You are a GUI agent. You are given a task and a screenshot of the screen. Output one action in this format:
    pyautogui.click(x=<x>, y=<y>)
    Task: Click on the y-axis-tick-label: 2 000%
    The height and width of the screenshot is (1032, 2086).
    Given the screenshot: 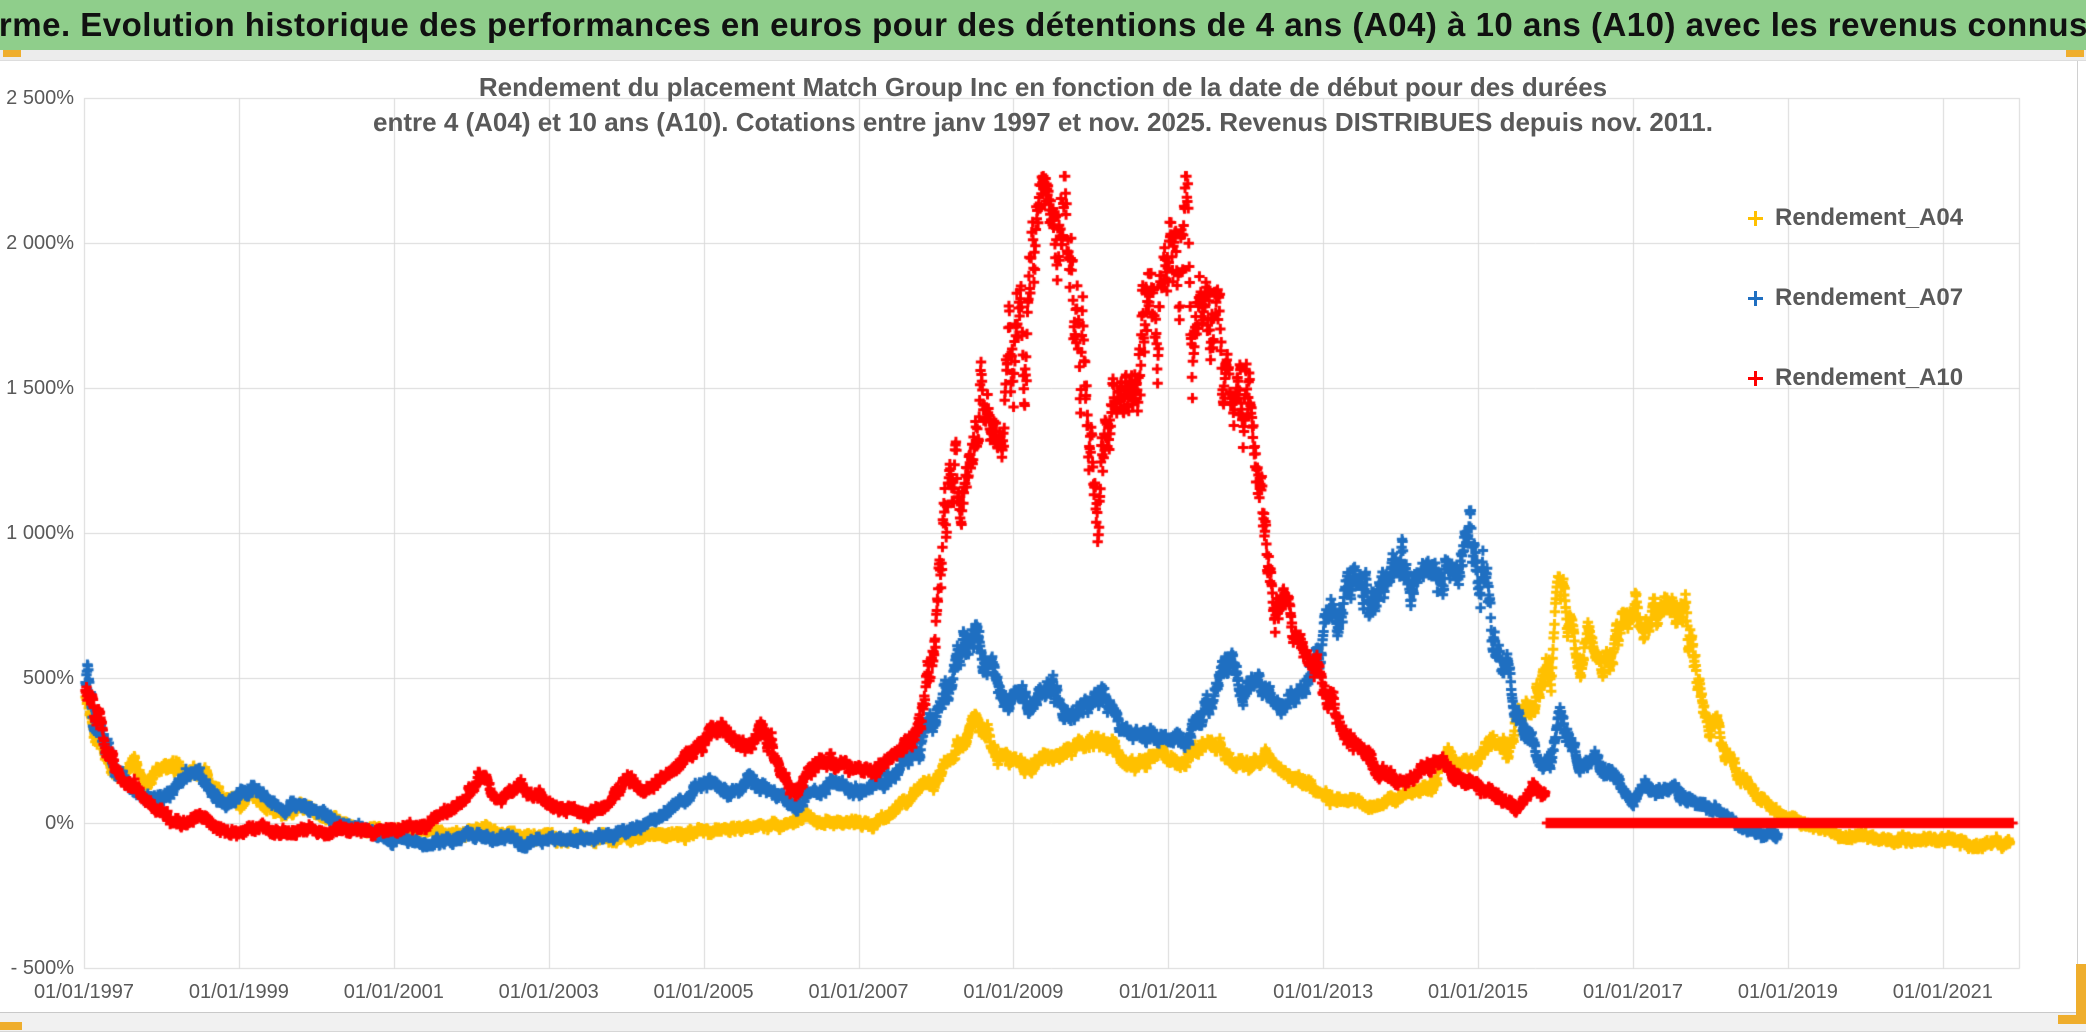 What is the action you would take?
    pyautogui.click(x=40, y=243)
    